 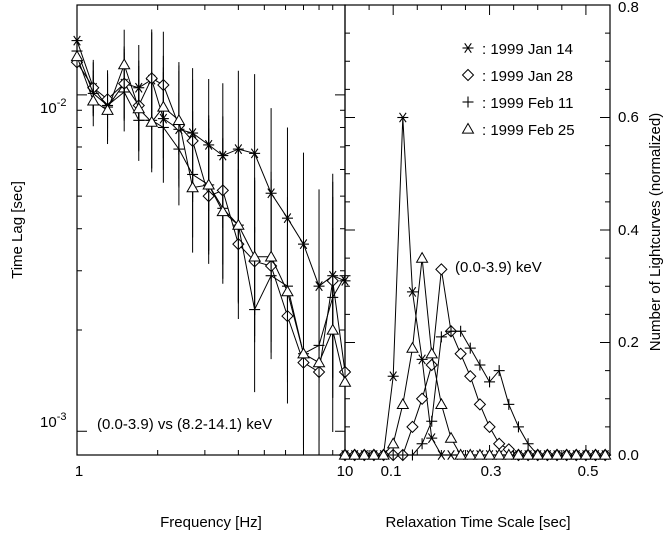 I want to click on left-y-axis-title: Time Lag [sec], so click(x=17, y=230).